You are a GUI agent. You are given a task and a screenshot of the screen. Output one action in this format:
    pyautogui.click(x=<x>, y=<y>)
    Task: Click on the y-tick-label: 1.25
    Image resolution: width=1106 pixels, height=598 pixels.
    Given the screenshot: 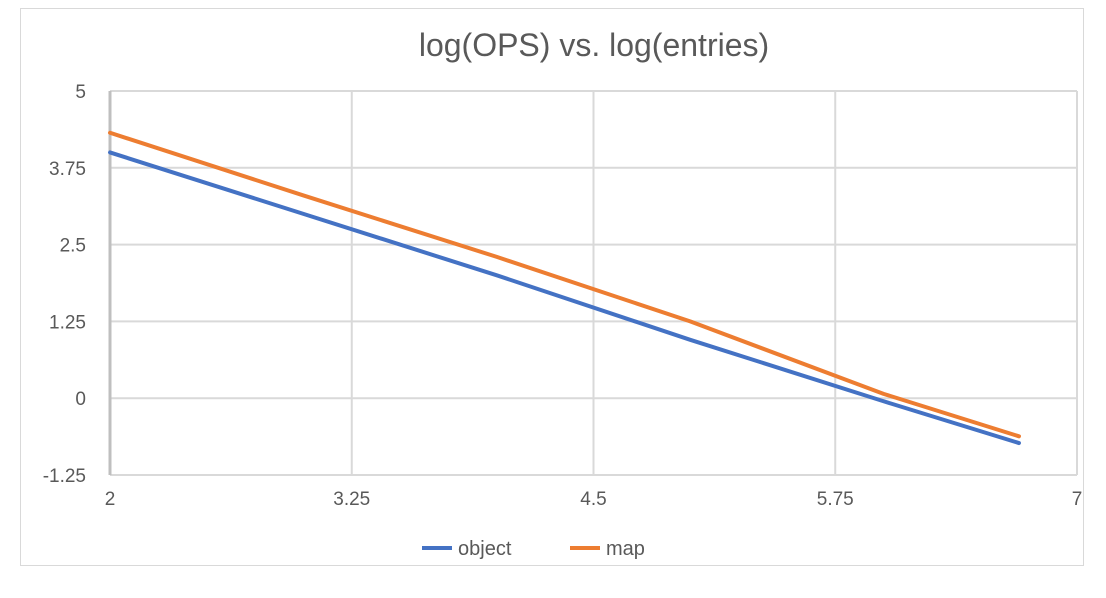 What is the action you would take?
    pyautogui.click(x=67, y=322)
    